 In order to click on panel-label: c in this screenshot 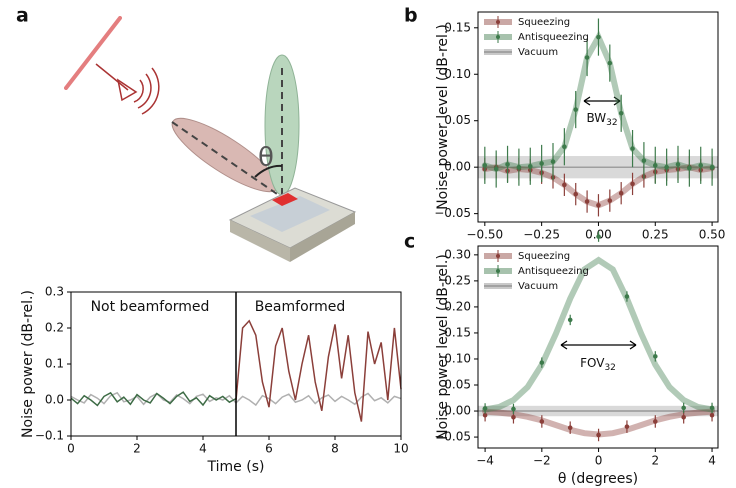, I will do `click(409, 242)`.